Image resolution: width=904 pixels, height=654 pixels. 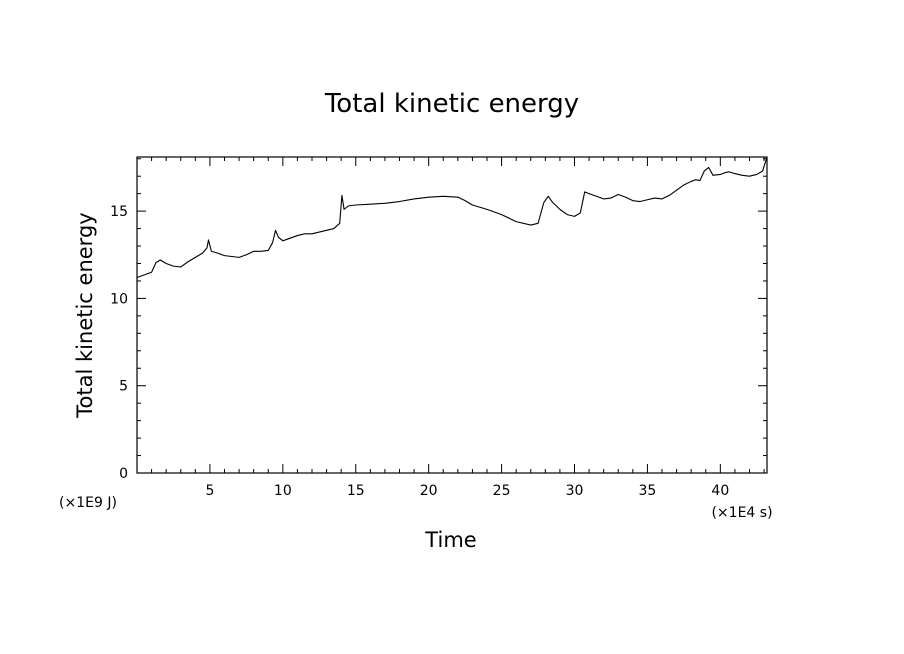 I want to click on y-tick-label: 0, so click(x=123, y=474).